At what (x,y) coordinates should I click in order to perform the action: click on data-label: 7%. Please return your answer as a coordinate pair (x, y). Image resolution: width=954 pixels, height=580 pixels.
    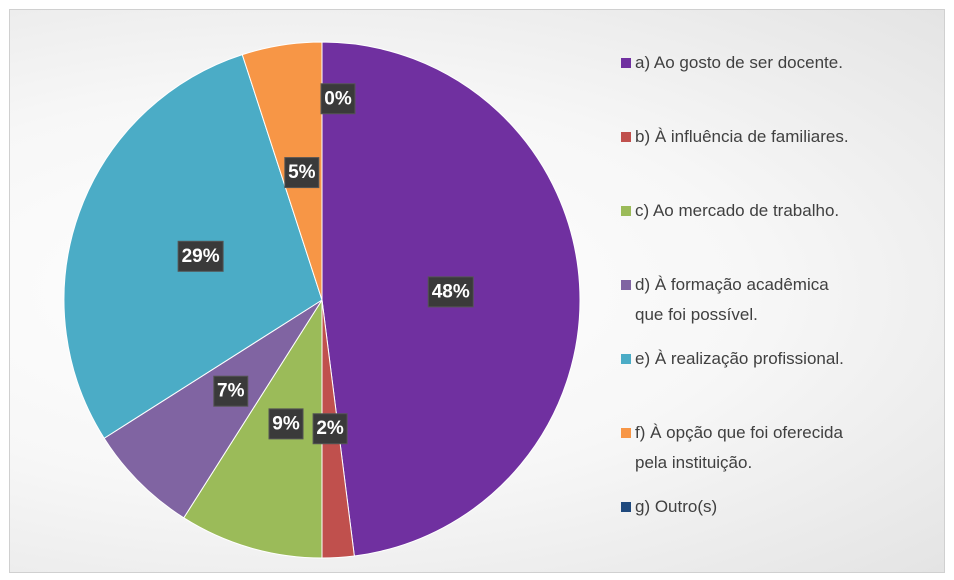
    Looking at the image, I should click on (231, 391).